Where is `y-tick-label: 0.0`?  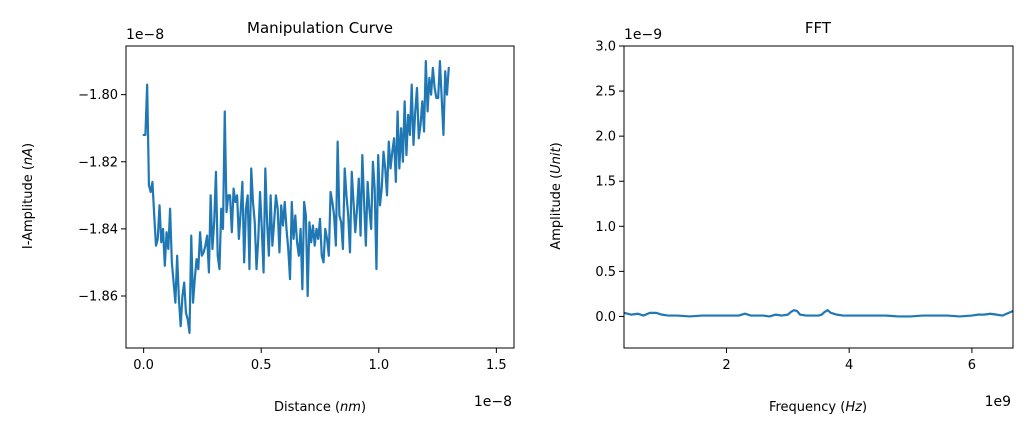
y-tick-label: 0.0 is located at coordinates (605, 317).